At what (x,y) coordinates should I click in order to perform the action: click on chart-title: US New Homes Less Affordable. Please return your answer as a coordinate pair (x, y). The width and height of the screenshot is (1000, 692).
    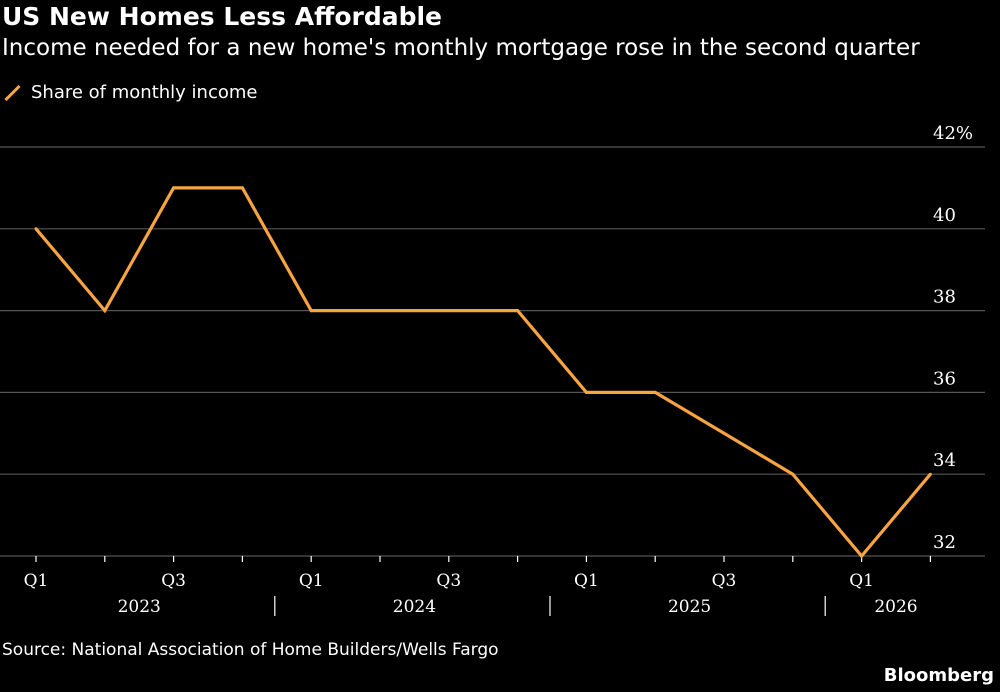
    Looking at the image, I should click on (222, 16).